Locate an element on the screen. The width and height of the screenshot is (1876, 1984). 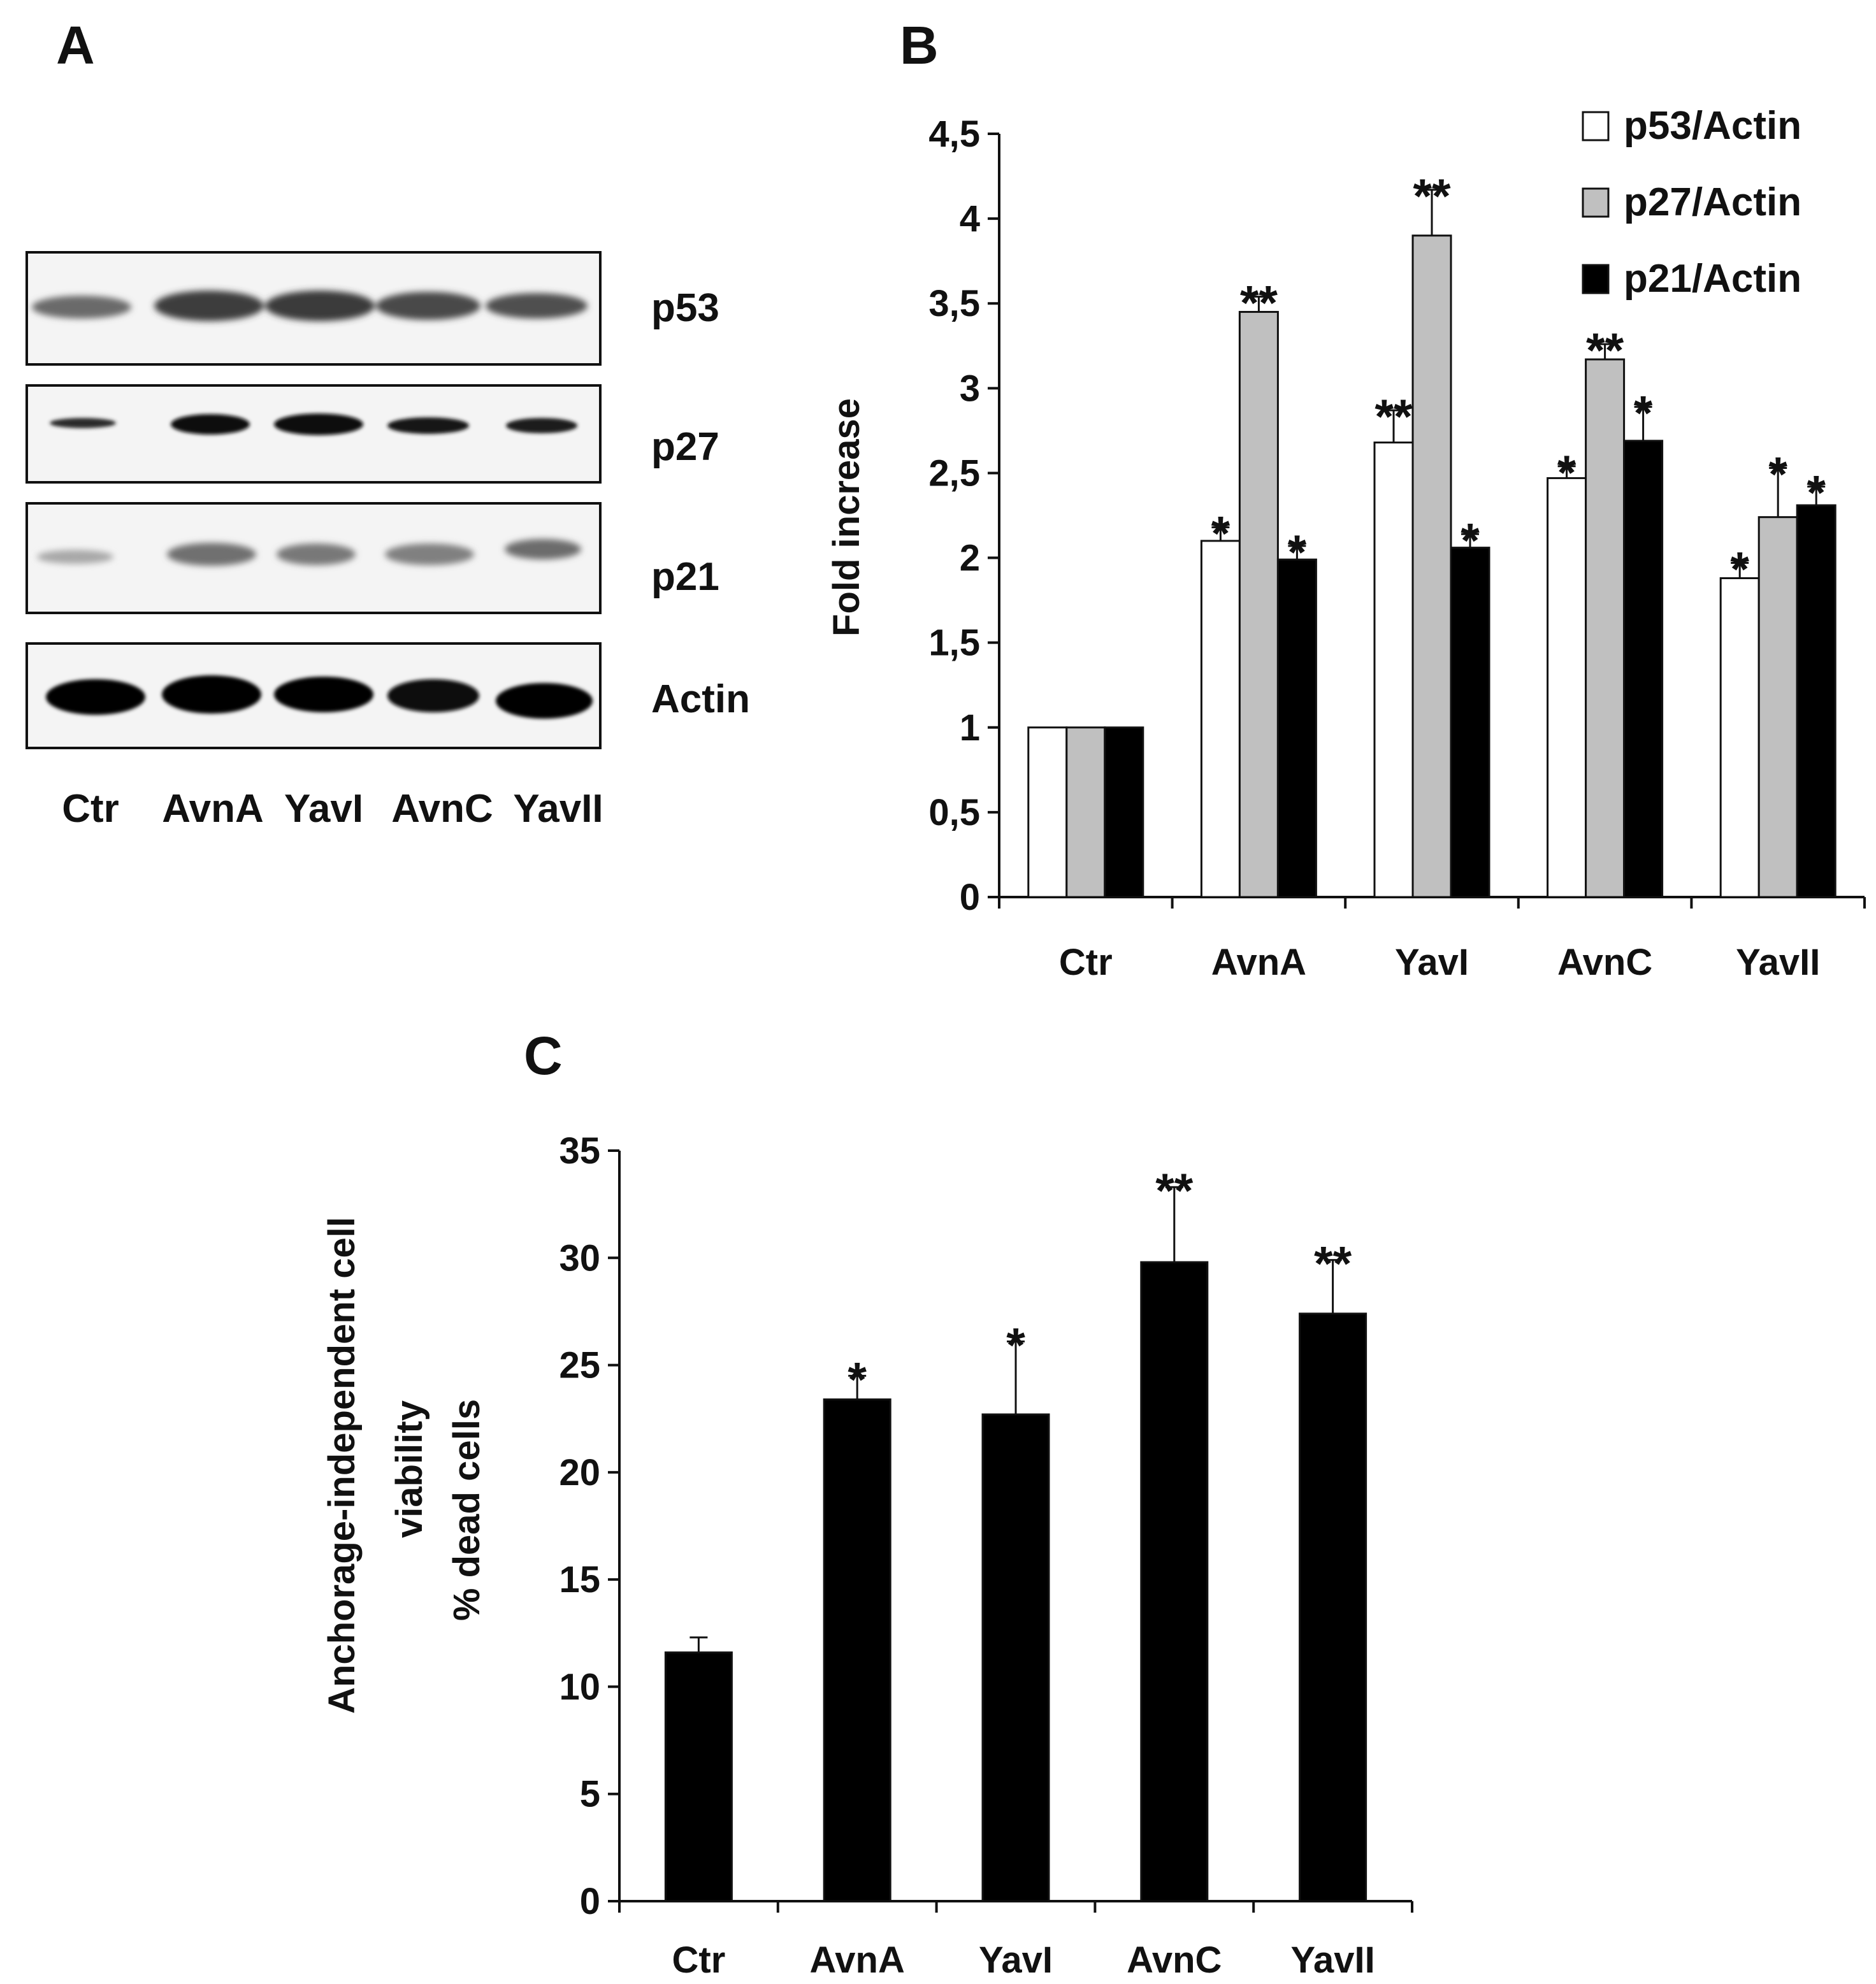
y-tick-label: 3,5 is located at coordinates (954, 303).